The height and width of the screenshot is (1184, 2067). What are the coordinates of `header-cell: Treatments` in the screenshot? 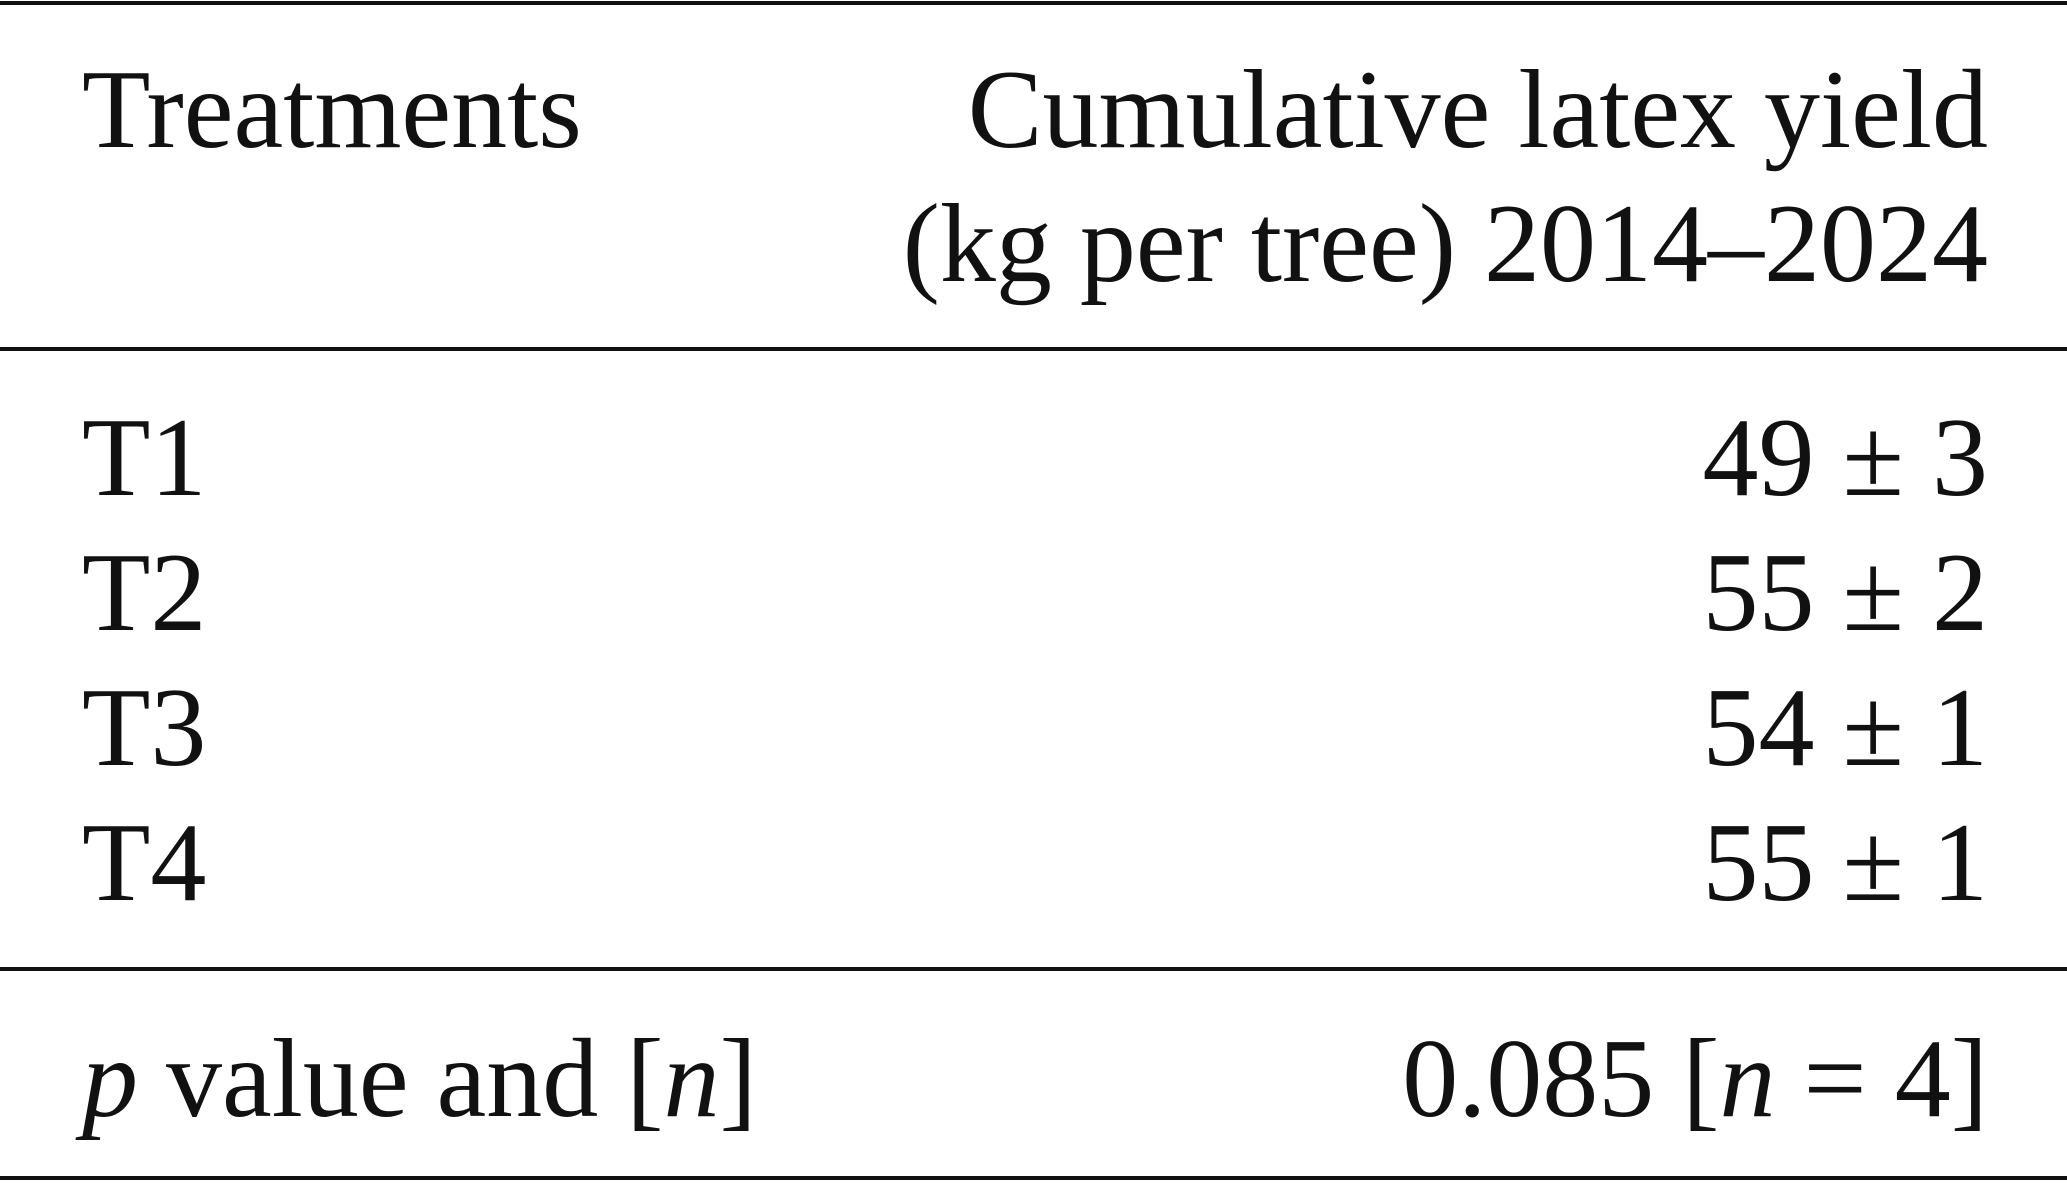 It's located at (332, 110).